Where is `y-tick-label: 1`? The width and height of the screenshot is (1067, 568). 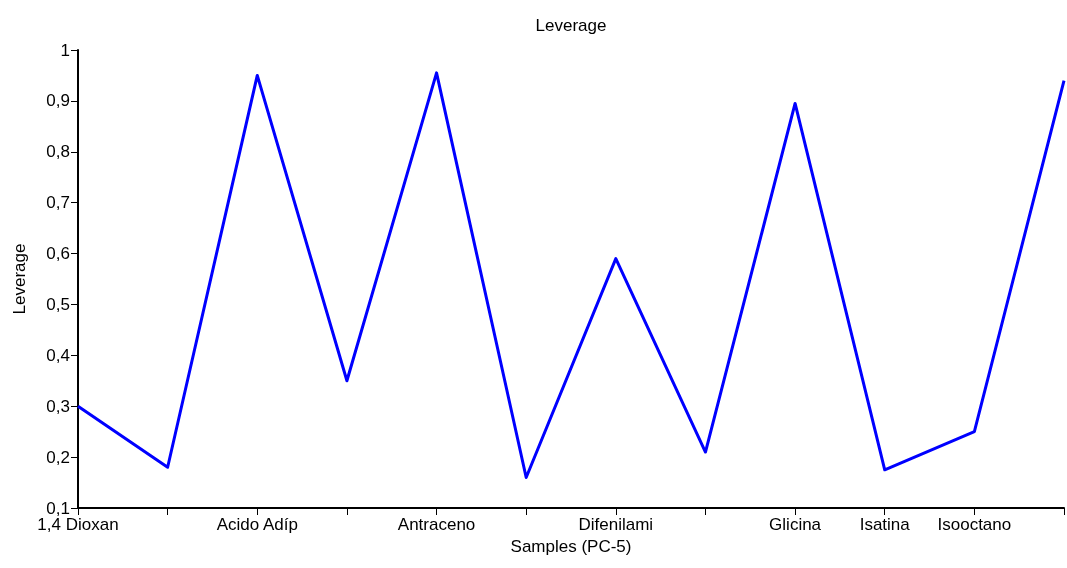 y-tick-label: 1 is located at coordinates (65, 50).